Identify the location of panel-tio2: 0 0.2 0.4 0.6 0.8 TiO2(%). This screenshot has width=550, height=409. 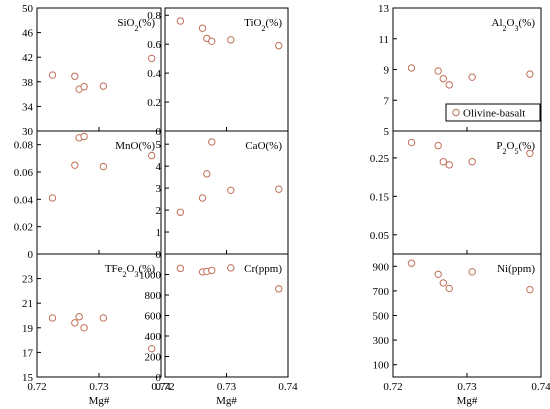
(218, 72).